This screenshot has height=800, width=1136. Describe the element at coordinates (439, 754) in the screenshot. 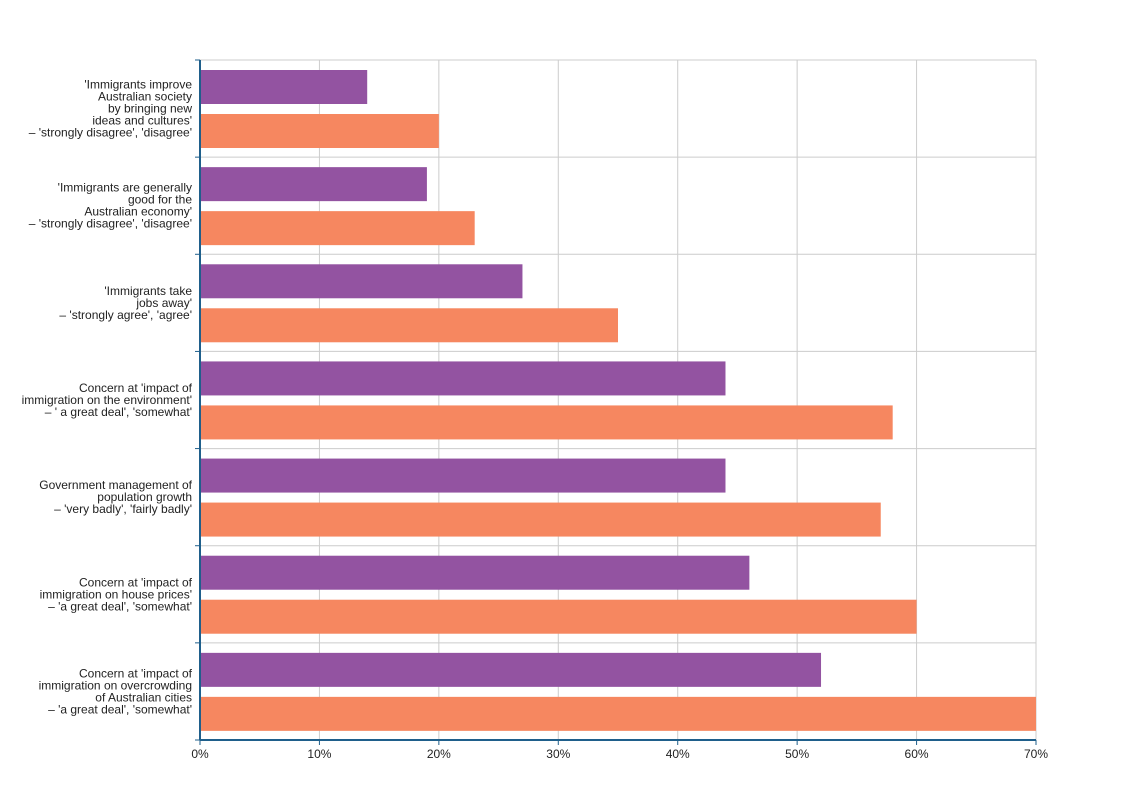

I see `x-tick-label: 20%` at that location.